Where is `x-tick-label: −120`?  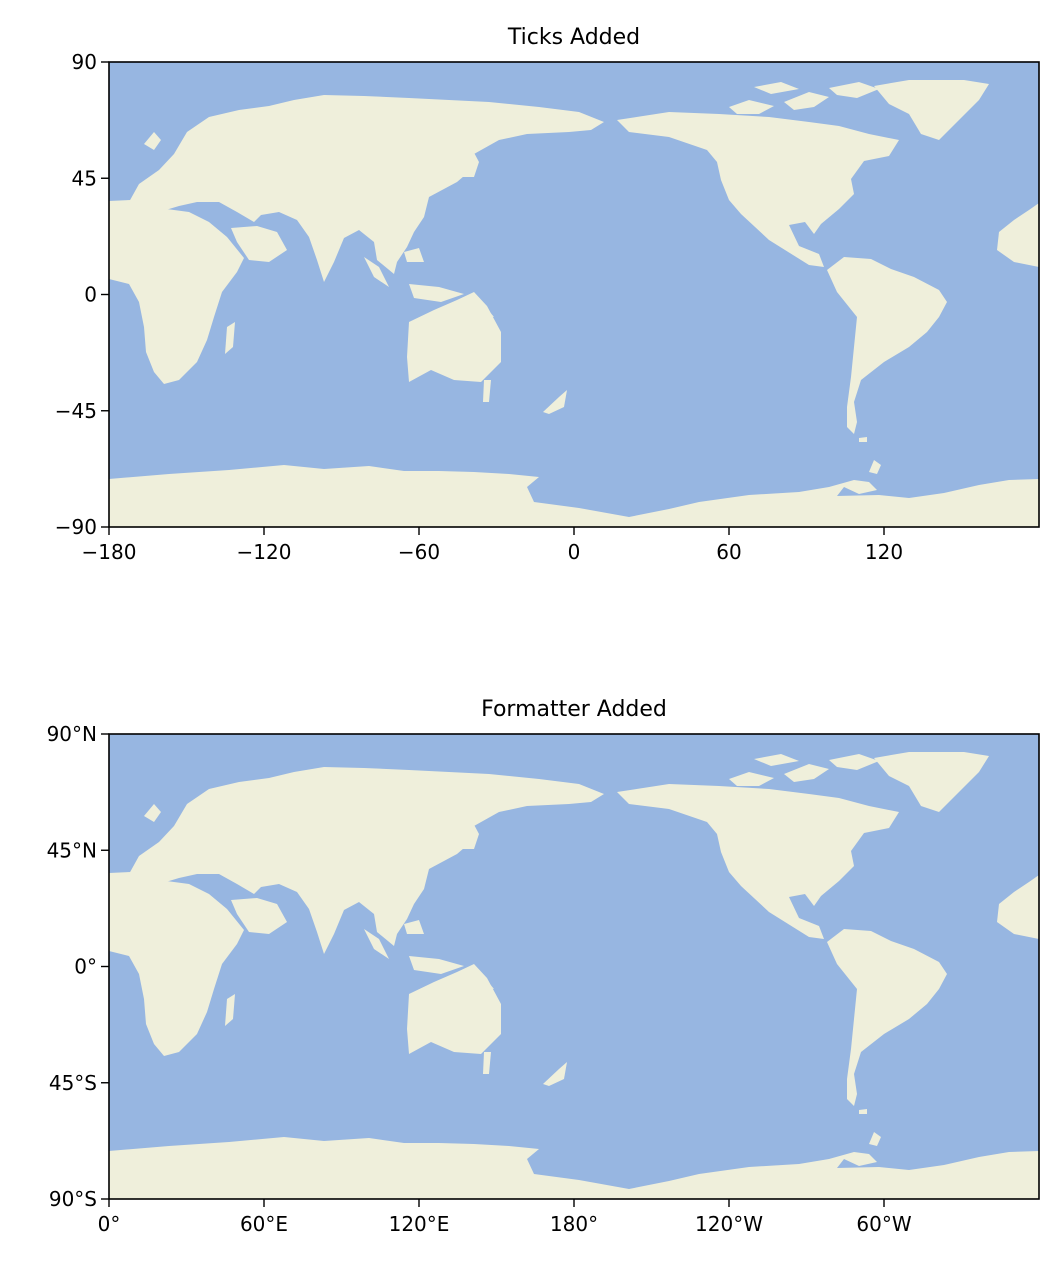 x-tick-label: −120 is located at coordinates (264, 552).